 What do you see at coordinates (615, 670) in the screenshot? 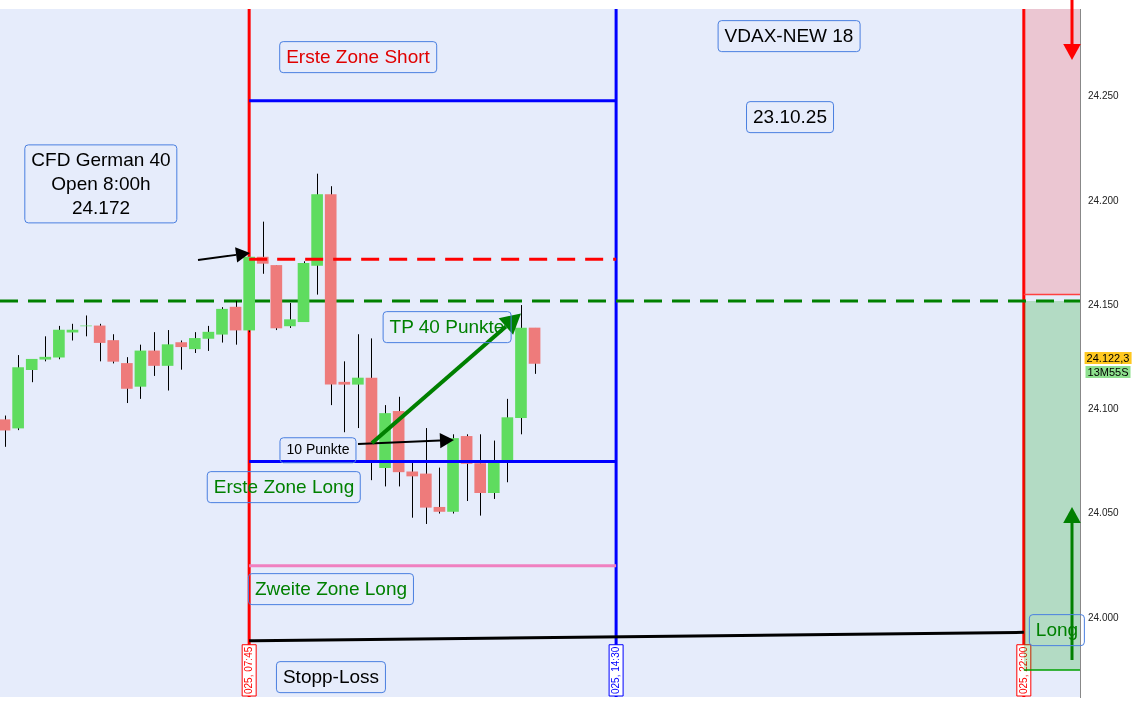
I see `x-tick-label: 025, 14:30` at bounding box center [615, 670].